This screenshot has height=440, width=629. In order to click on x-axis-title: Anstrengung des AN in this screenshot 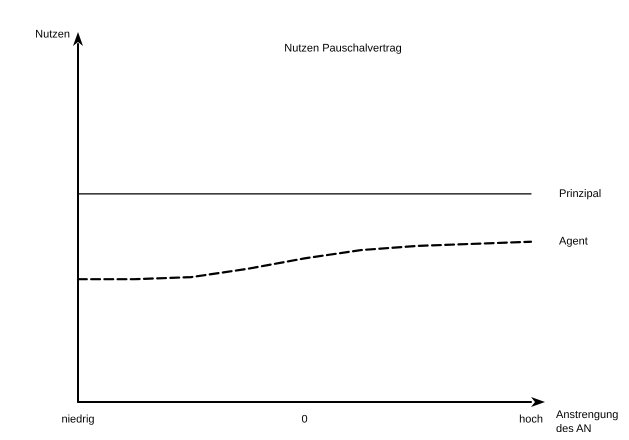, I will do `click(587, 422)`.